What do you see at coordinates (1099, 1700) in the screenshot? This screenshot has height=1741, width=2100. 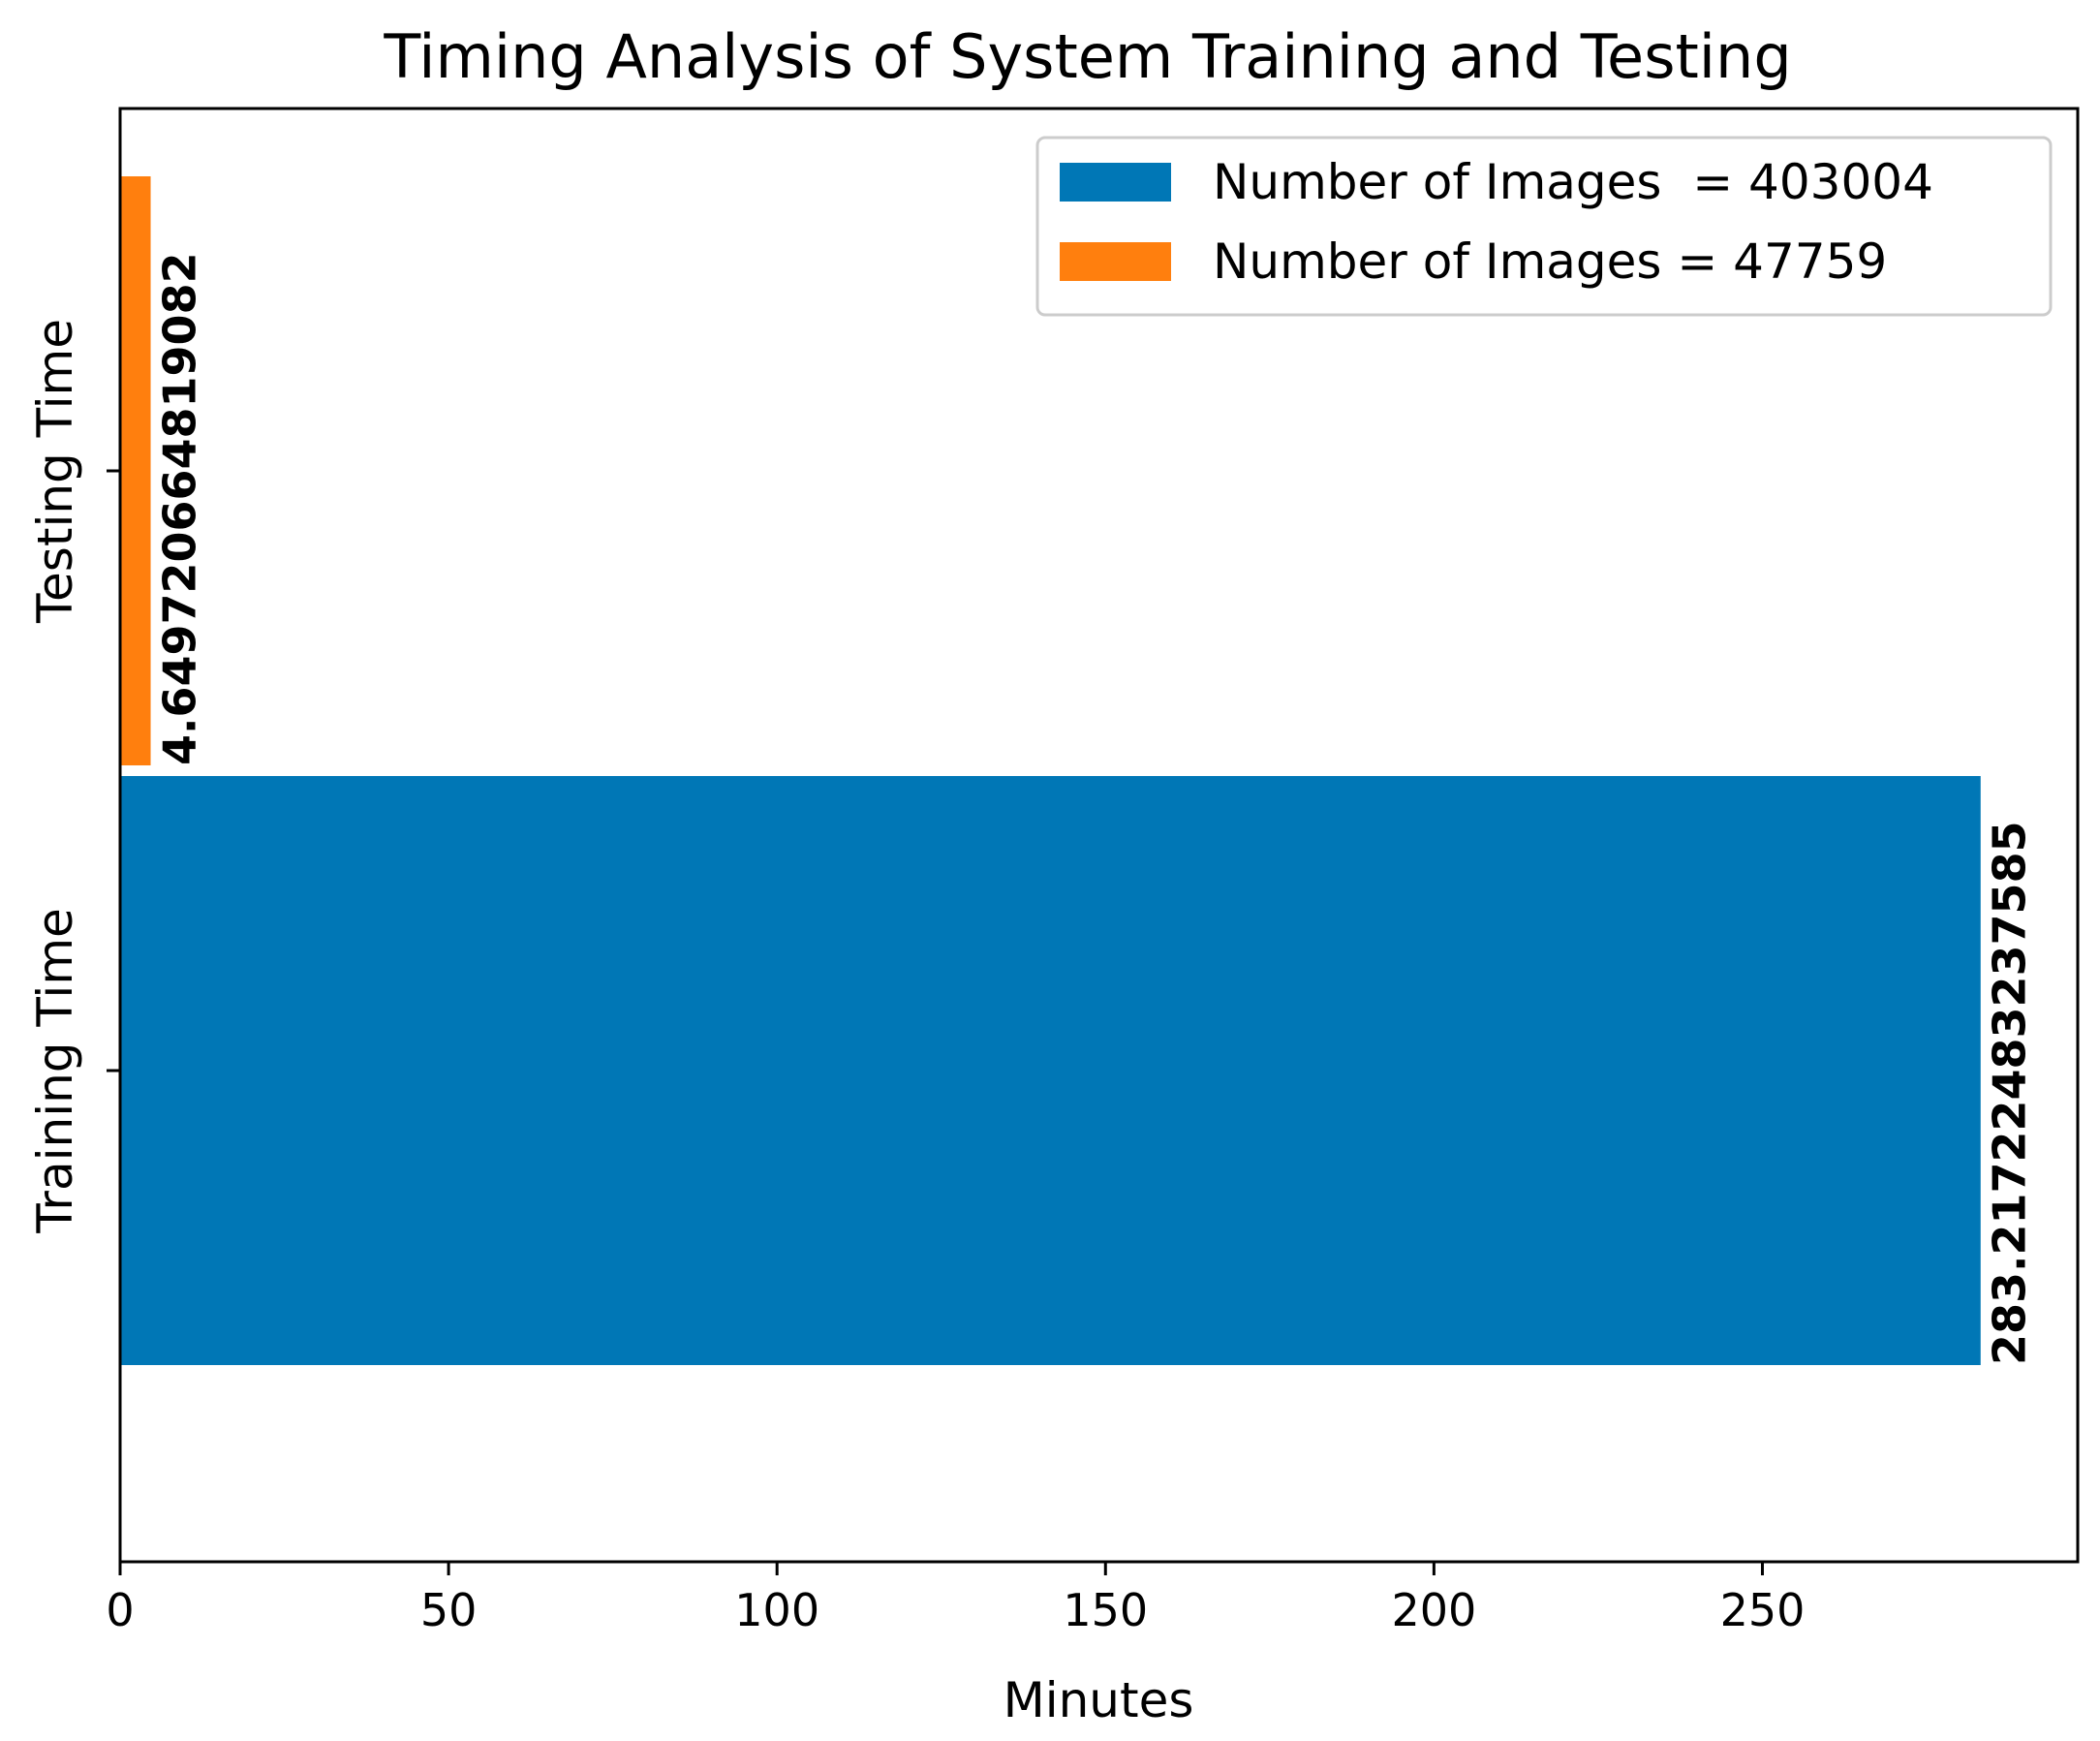 I see `x-axis-label: Minutes` at bounding box center [1099, 1700].